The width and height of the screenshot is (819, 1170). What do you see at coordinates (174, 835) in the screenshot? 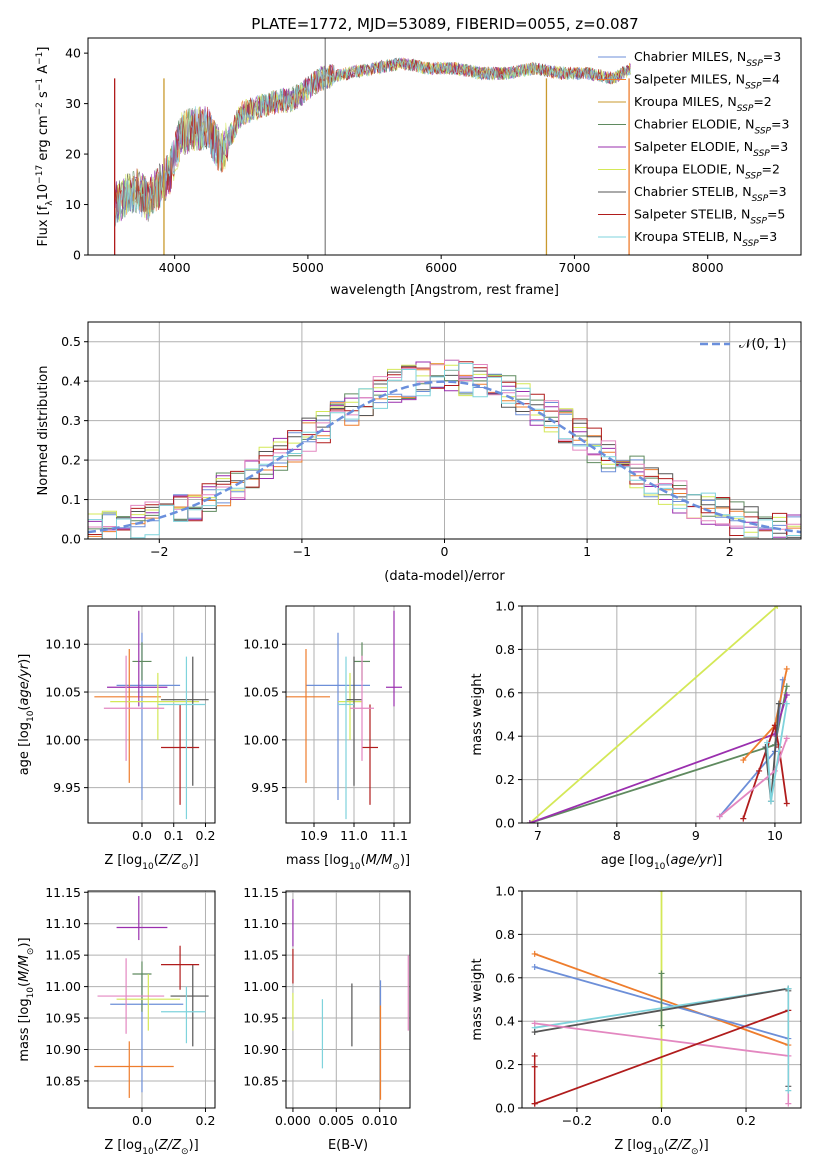
I see `x-tick-label: 0.1` at bounding box center [174, 835].